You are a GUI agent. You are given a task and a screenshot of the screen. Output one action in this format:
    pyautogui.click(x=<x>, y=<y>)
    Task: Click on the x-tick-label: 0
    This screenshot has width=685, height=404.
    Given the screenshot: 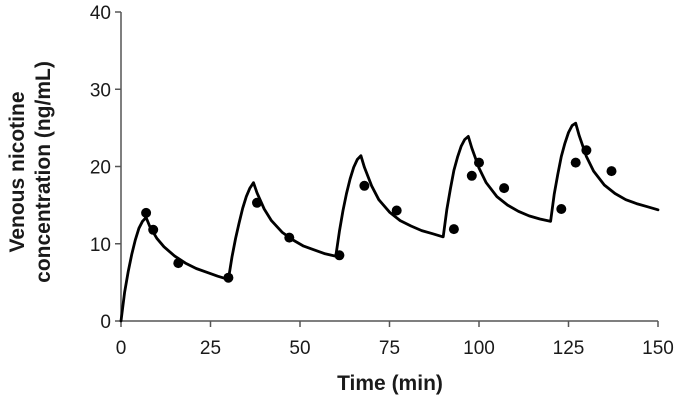 What is the action you would take?
    pyautogui.click(x=121, y=348)
    